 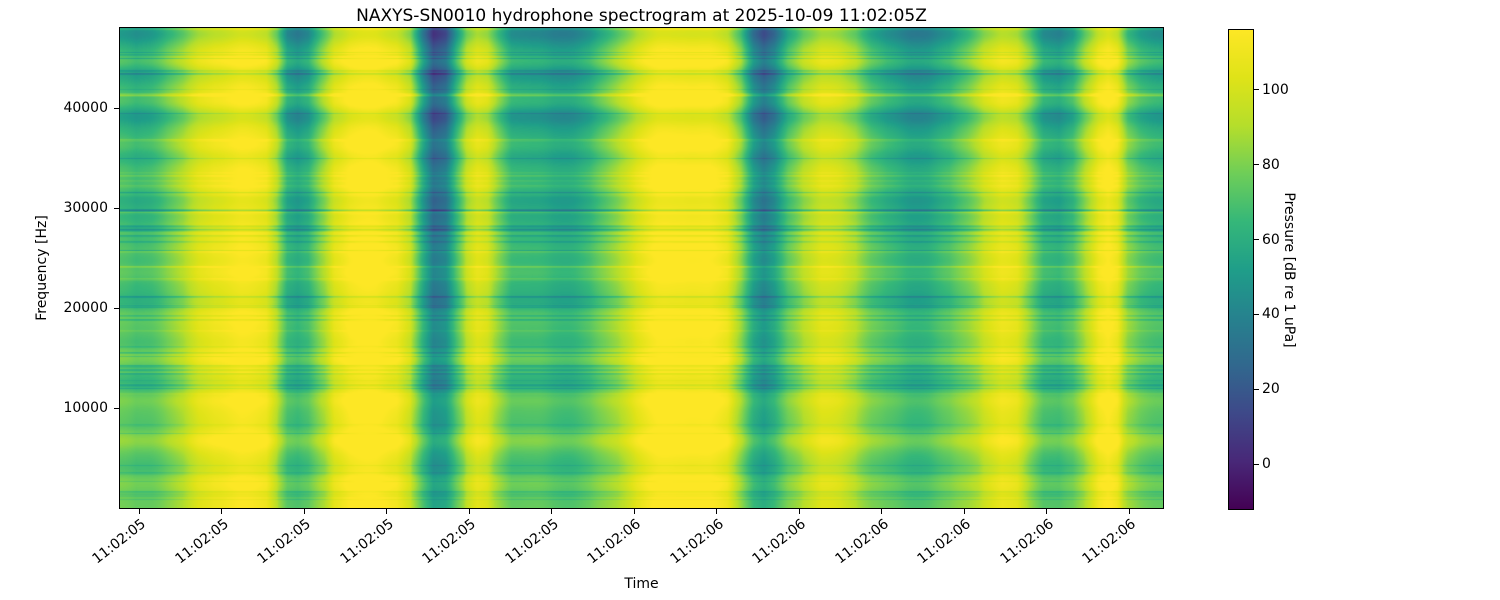 What do you see at coordinates (1266, 464) in the screenshot?
I see `colorbar-tick-label: 0` at bounding box center [1266, 464].